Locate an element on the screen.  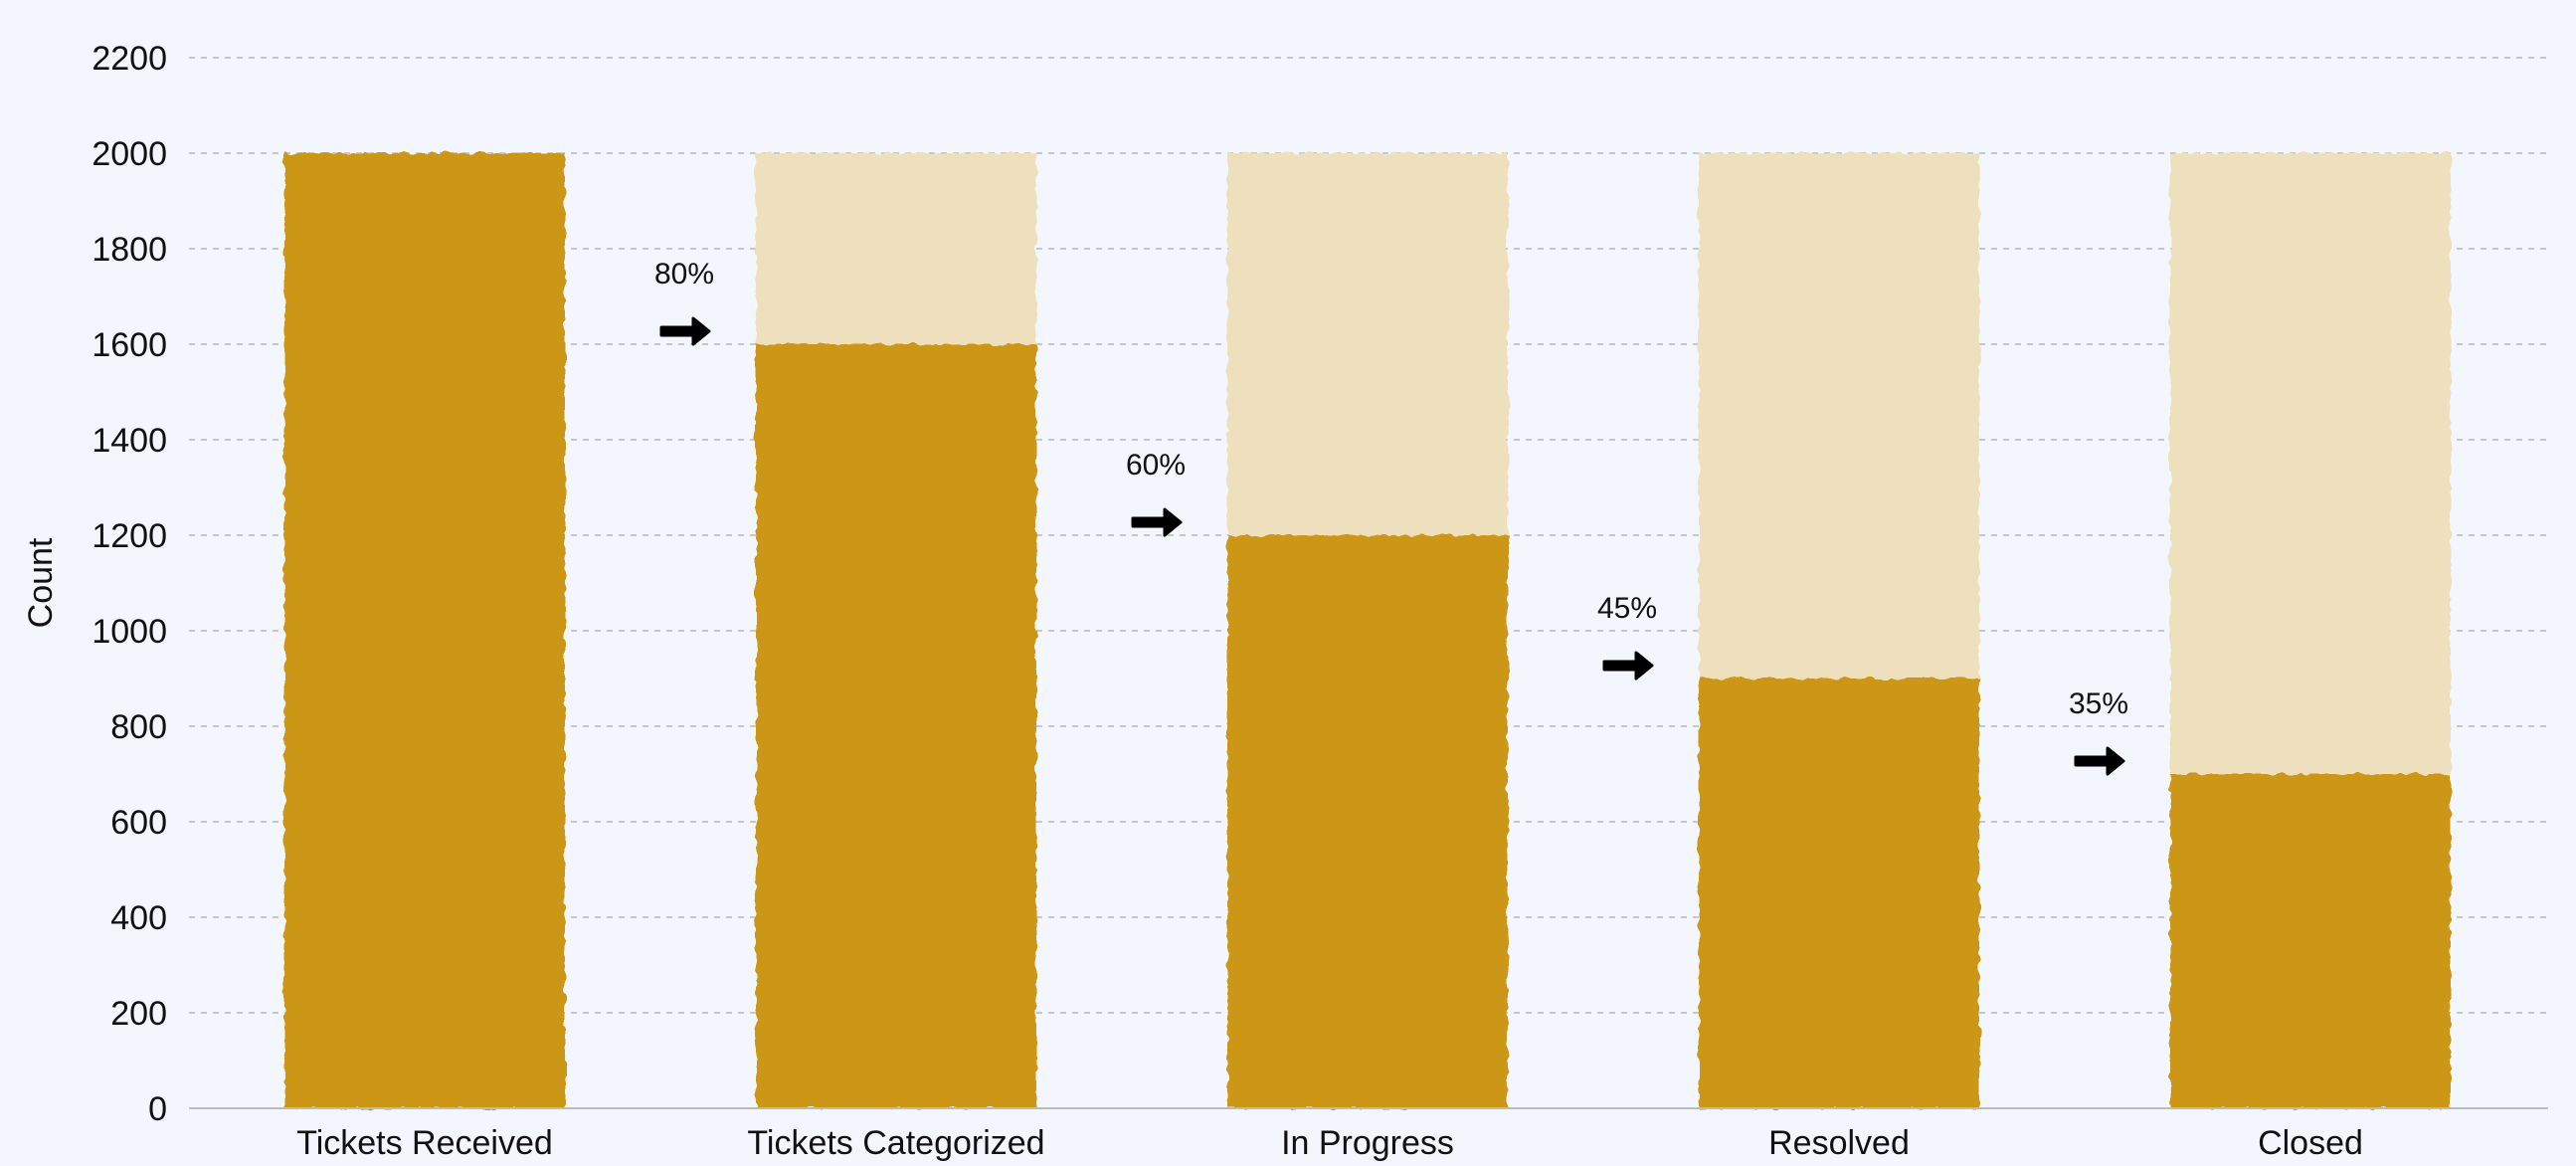
y-tick-label: 0 is located at coordinates (157, 1109).